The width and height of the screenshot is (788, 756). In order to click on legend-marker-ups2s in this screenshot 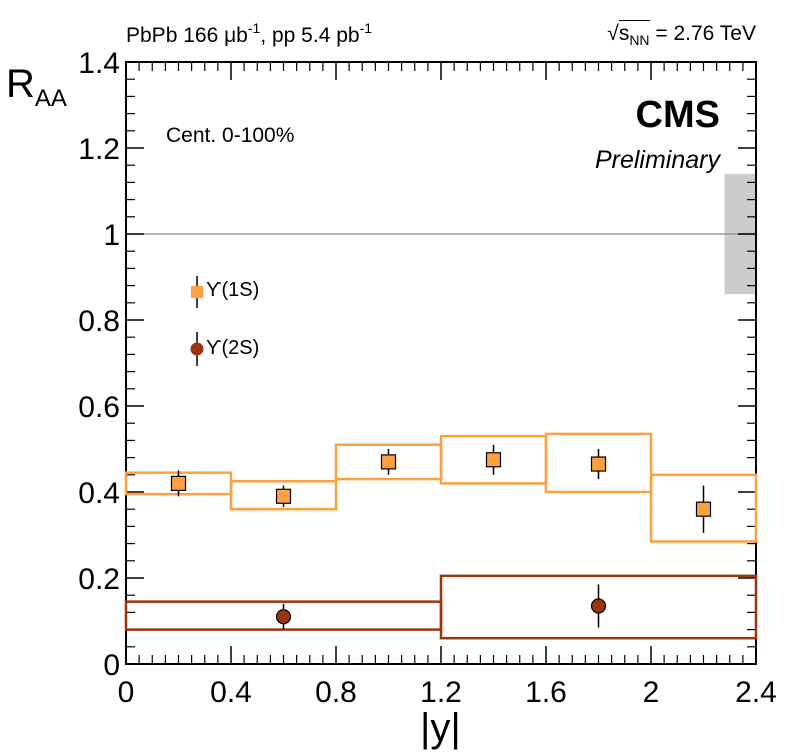, I will do `click(197, 349)`.